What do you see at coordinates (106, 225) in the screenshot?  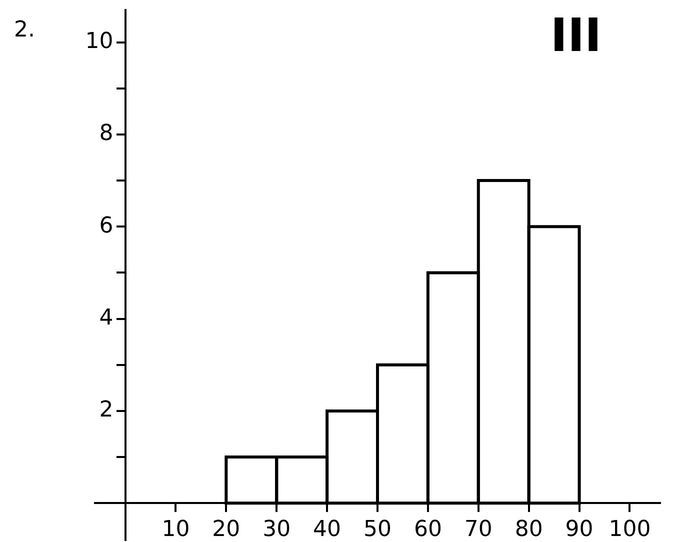 I see `y-tick-label: 6` at bounding box center [106, 225].